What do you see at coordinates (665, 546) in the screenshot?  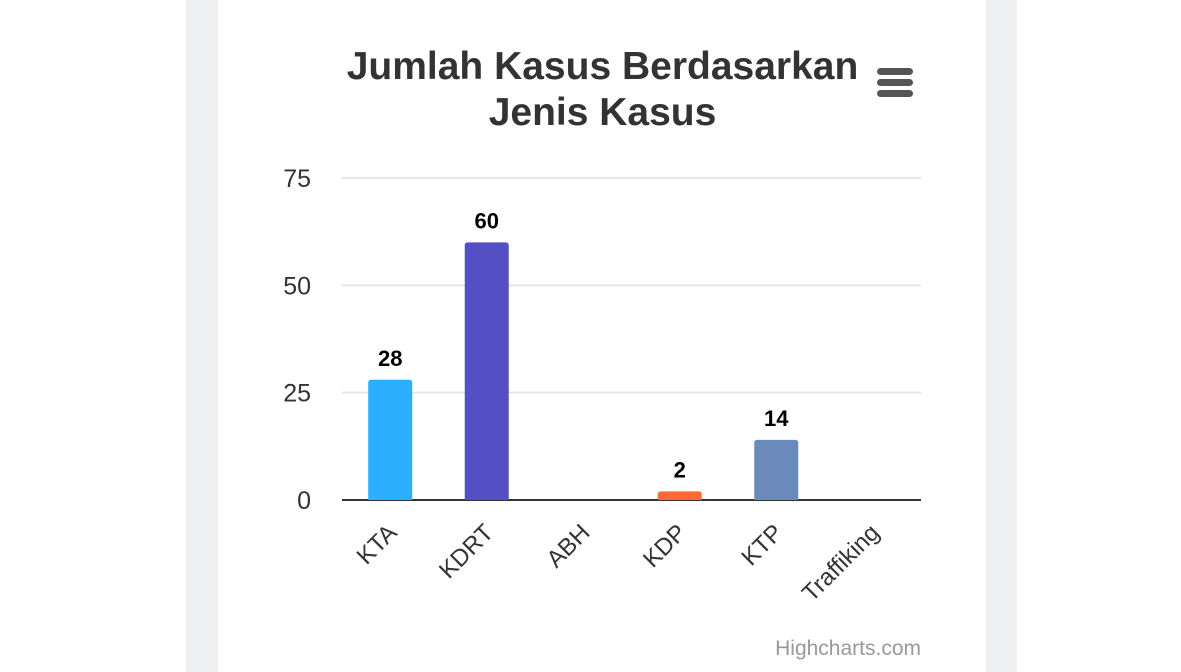 I see `x-tick-label: KDP` at bounding box center [665, 546].